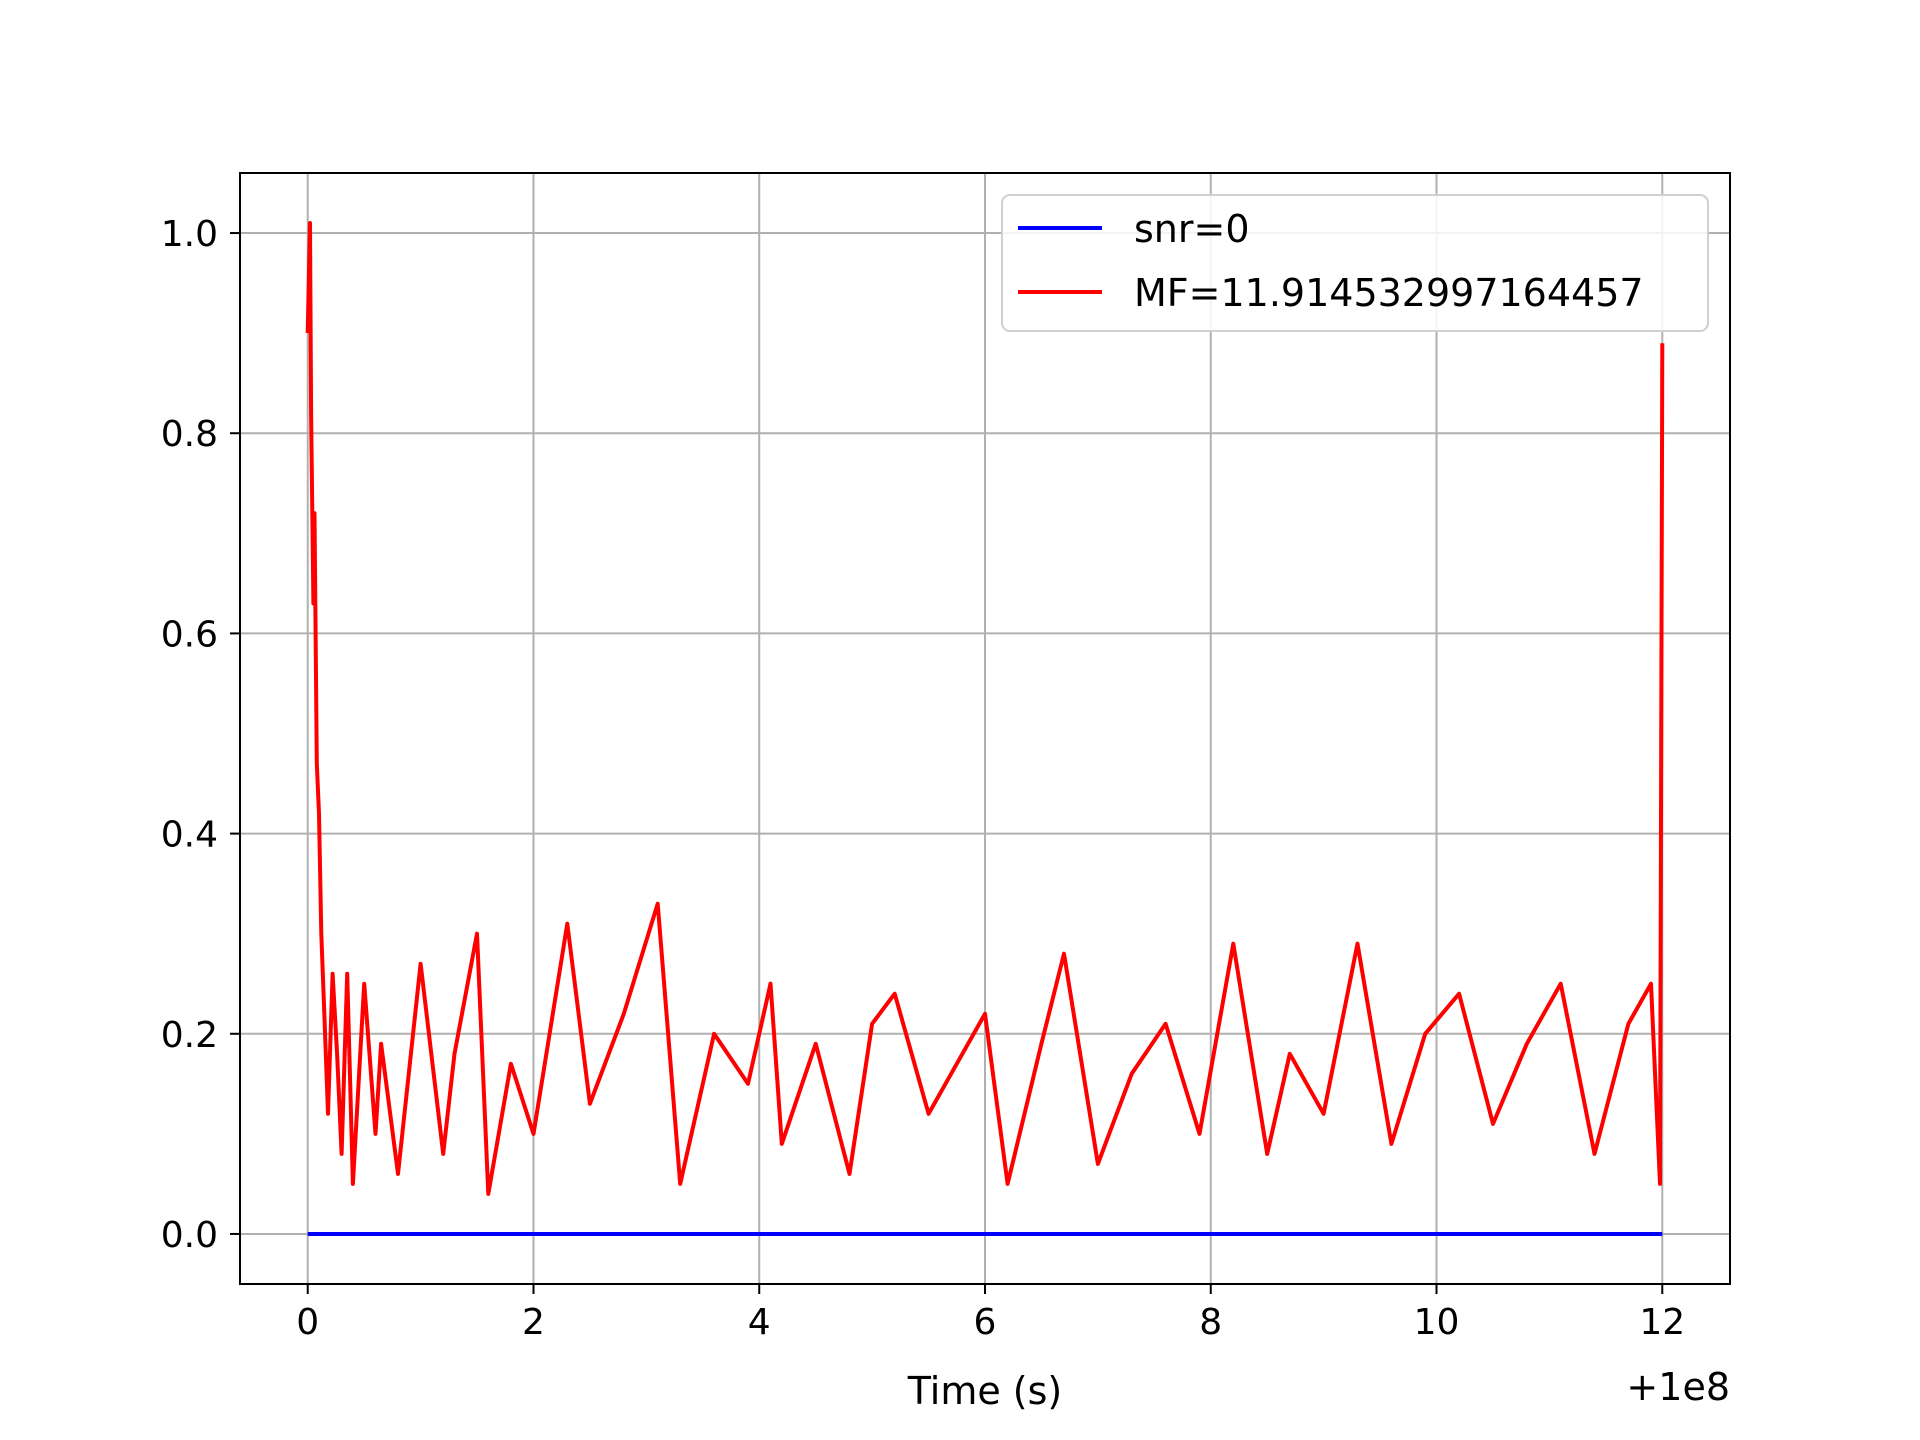  What do you see at coordinates (189, 634) in the screenshot?
I see `y-tick-label: 0.6` at bounding box center [189, 634].